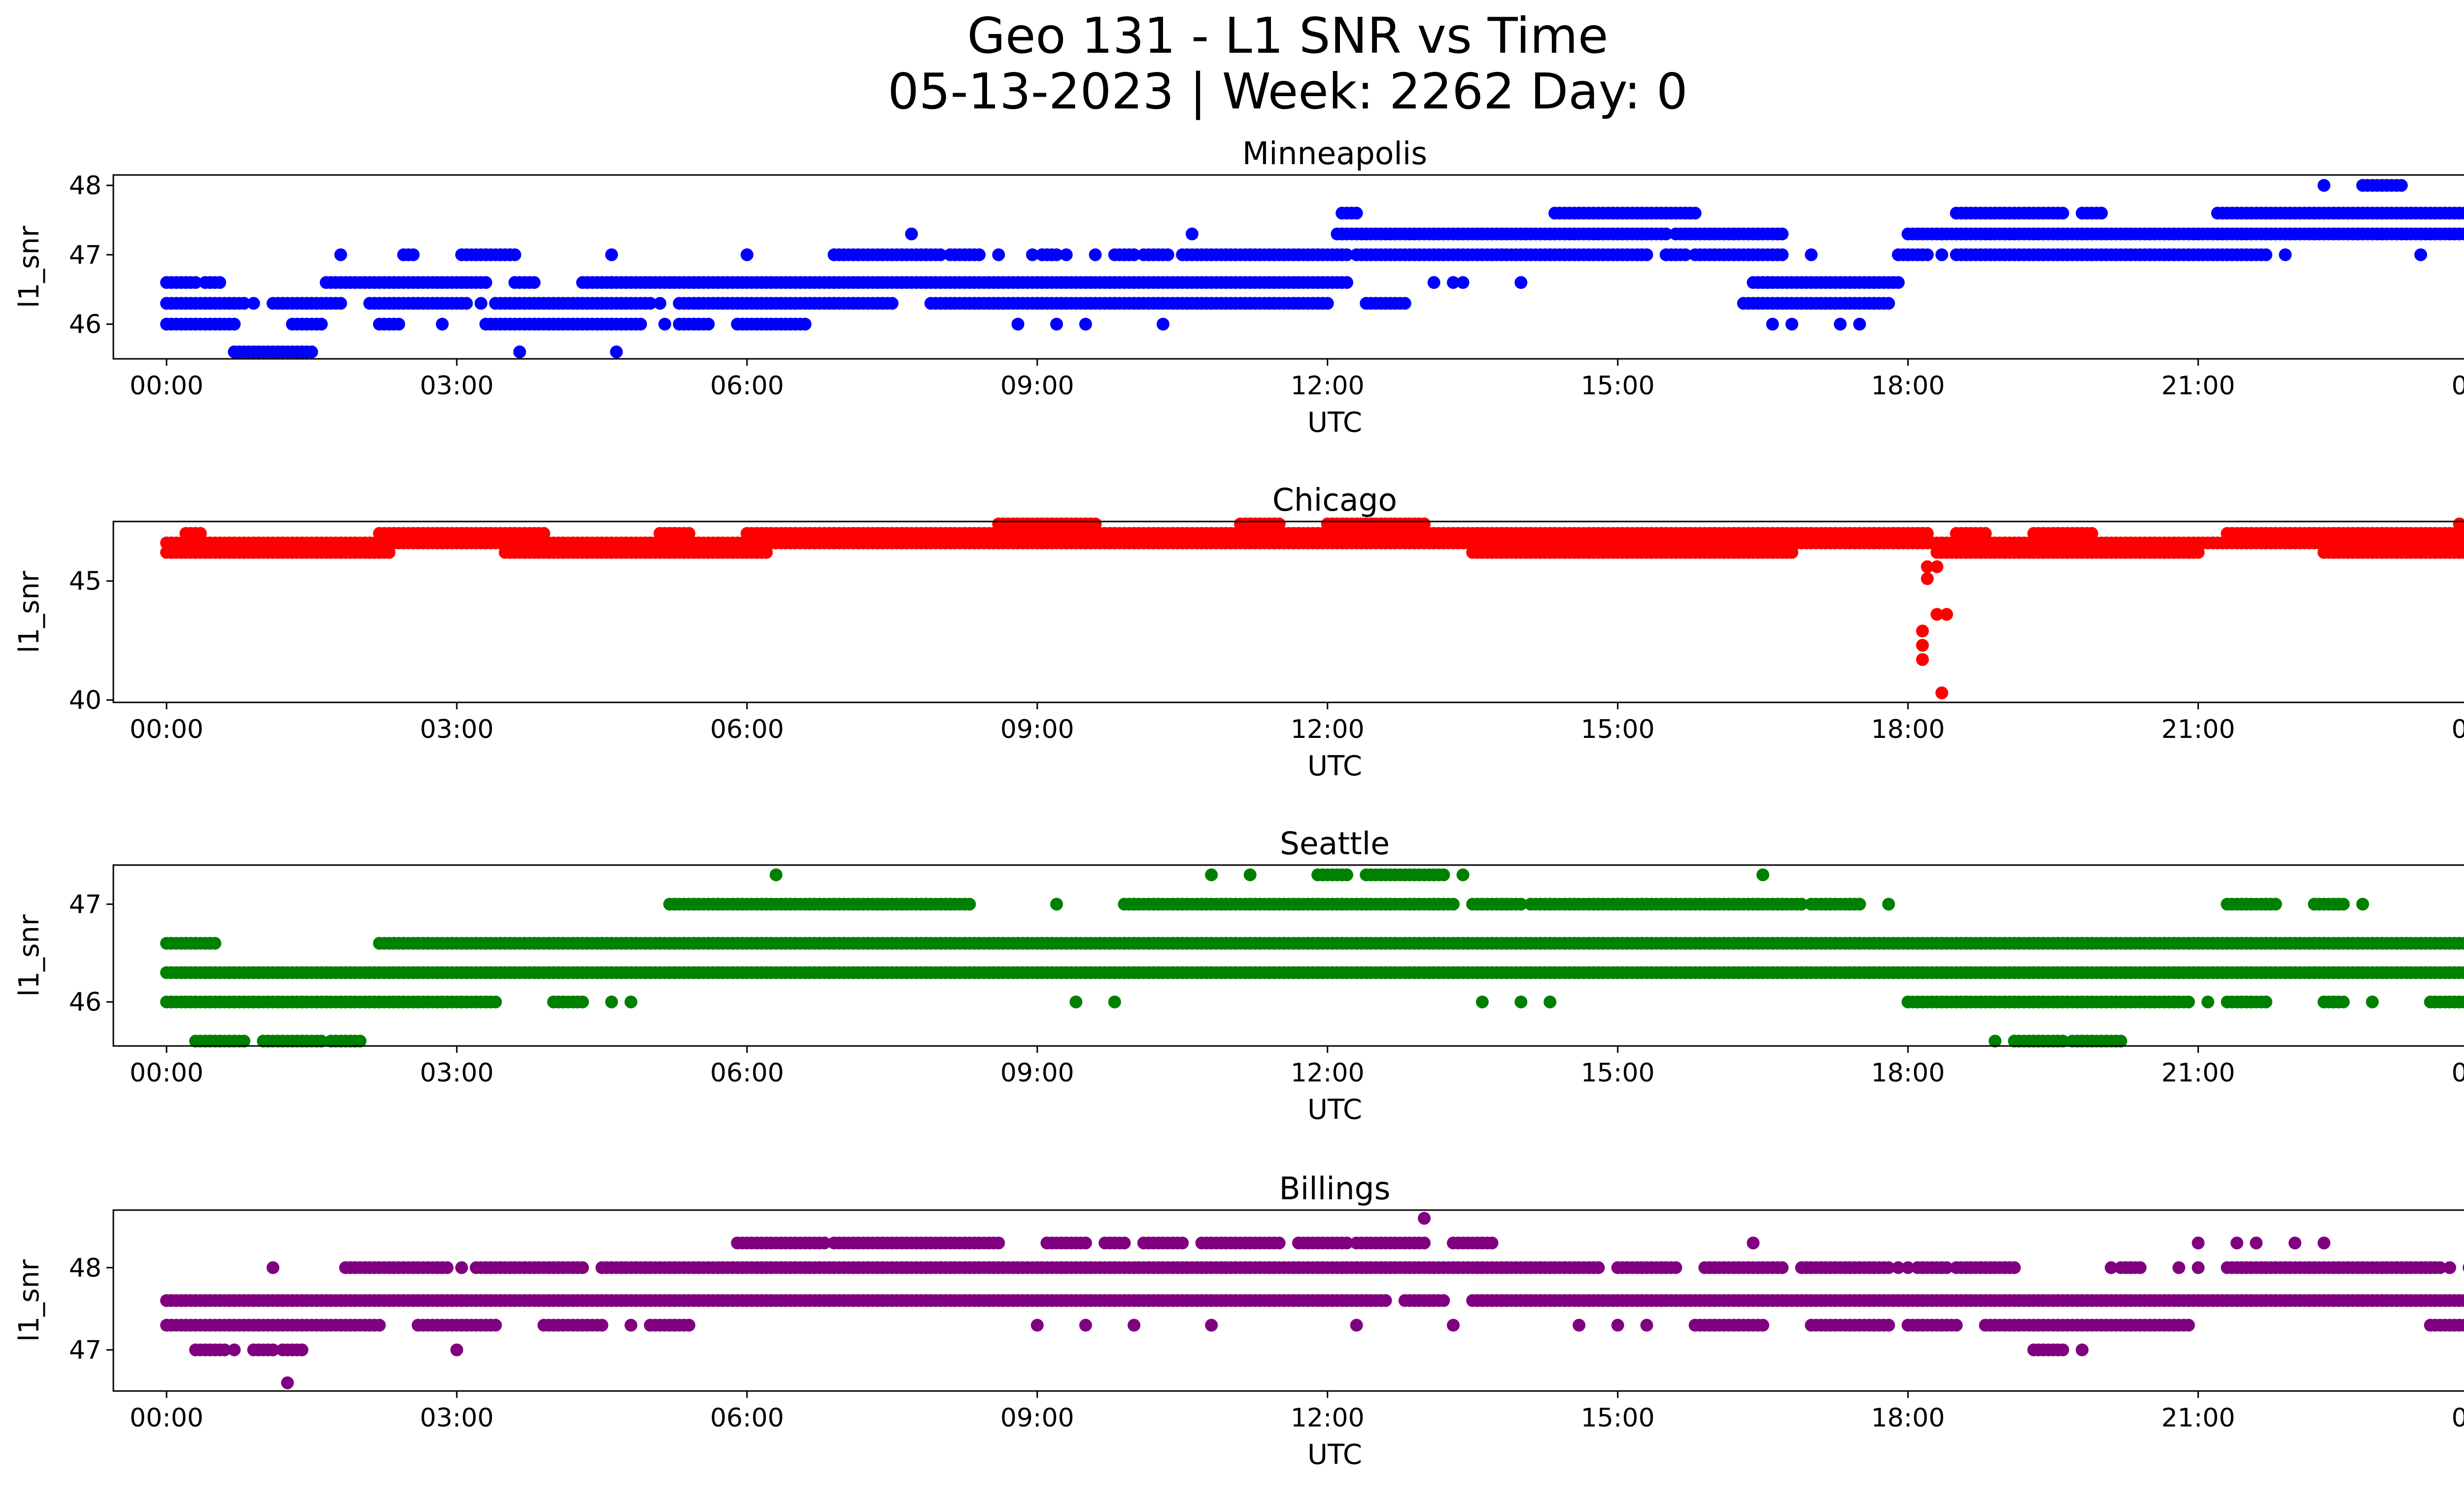 Image resolution: width=2464 pixels, height=1495 pixels. What do you see at coordinates (1335, 844) in the screenshot?
I see `subplot-title: Seattle` at bounding box center [1335, 844].